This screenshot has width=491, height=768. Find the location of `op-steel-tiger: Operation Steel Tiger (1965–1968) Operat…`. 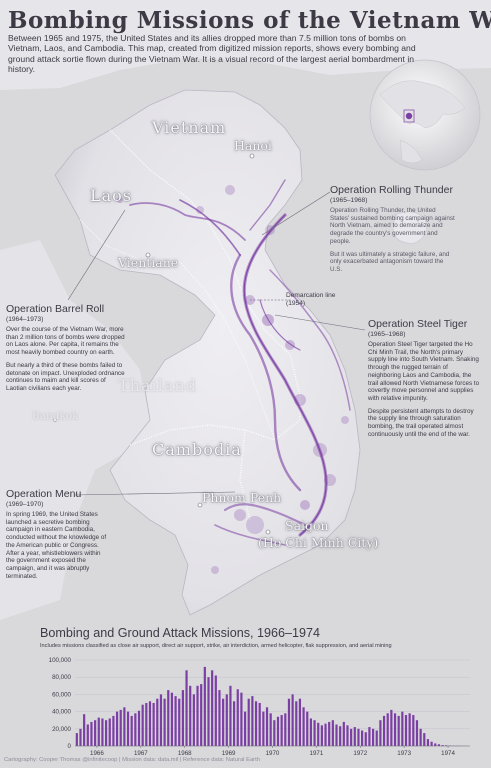

op-steel-tiger: Operation Steel Tiger (1965–1968) Operat… is located at coordinates (424, 380).